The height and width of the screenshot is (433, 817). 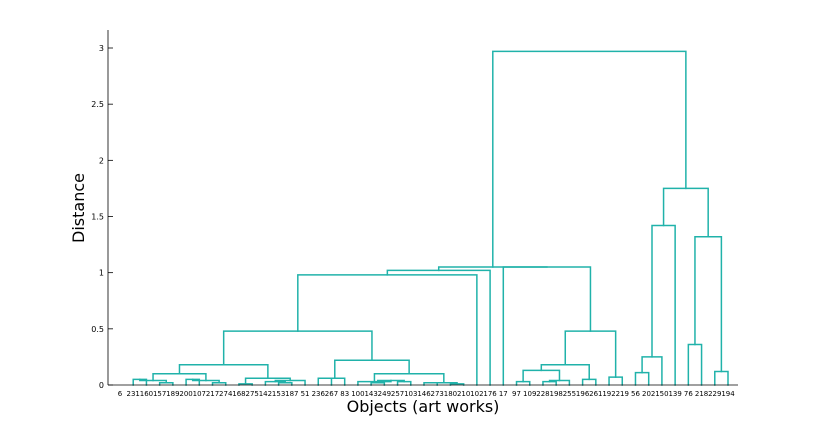 I want to click on leaf-label: 249, so click(x=384, y=394).